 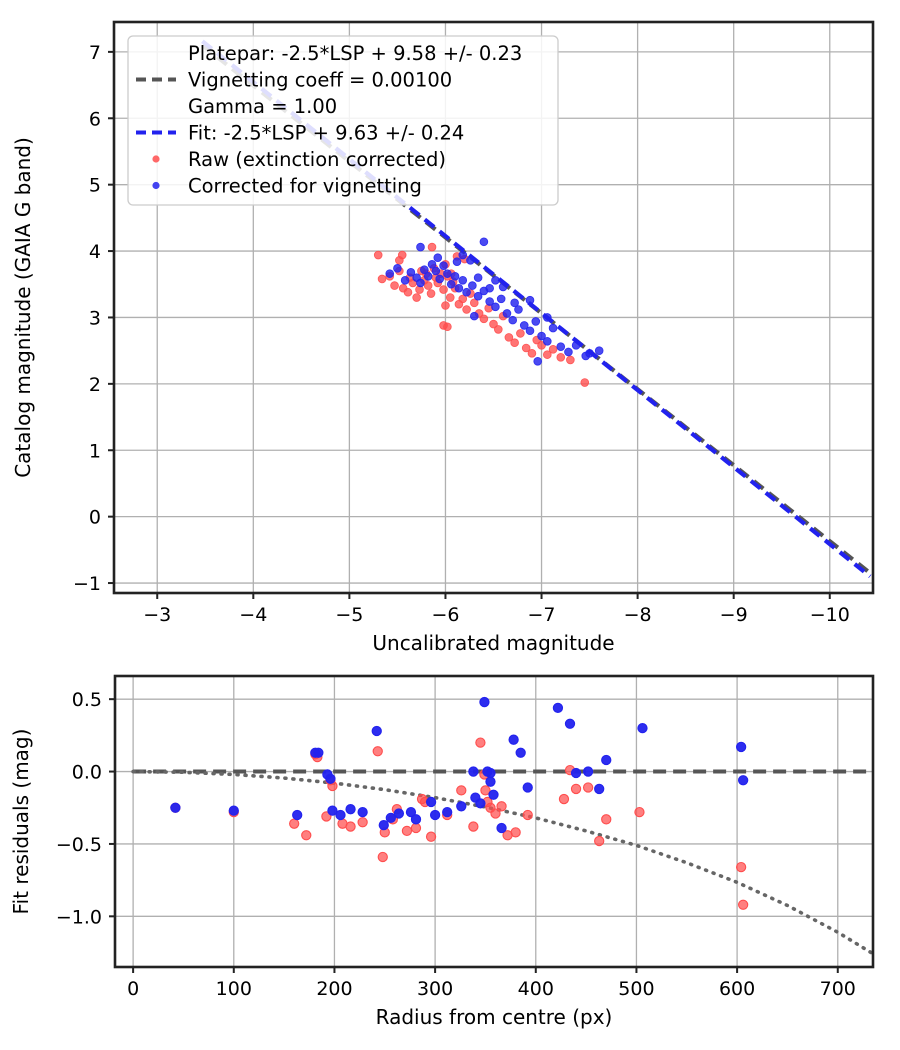 I want to click on x-axis-label: Radius from centre (px), so click(x=494, y=1017).